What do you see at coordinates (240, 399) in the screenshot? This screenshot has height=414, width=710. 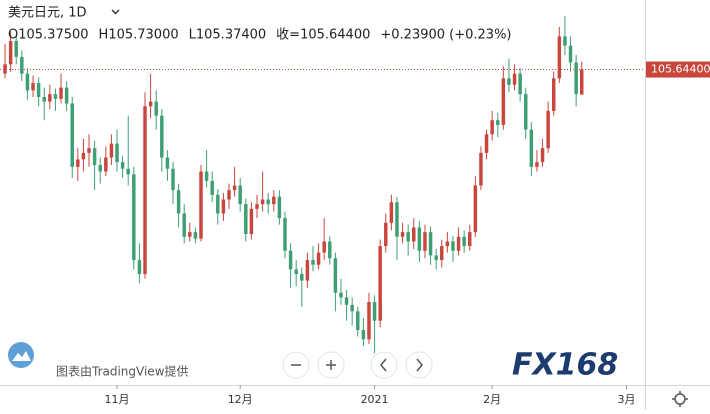 I see `x-tick-label: 12月` at bounding box center [240, 399].